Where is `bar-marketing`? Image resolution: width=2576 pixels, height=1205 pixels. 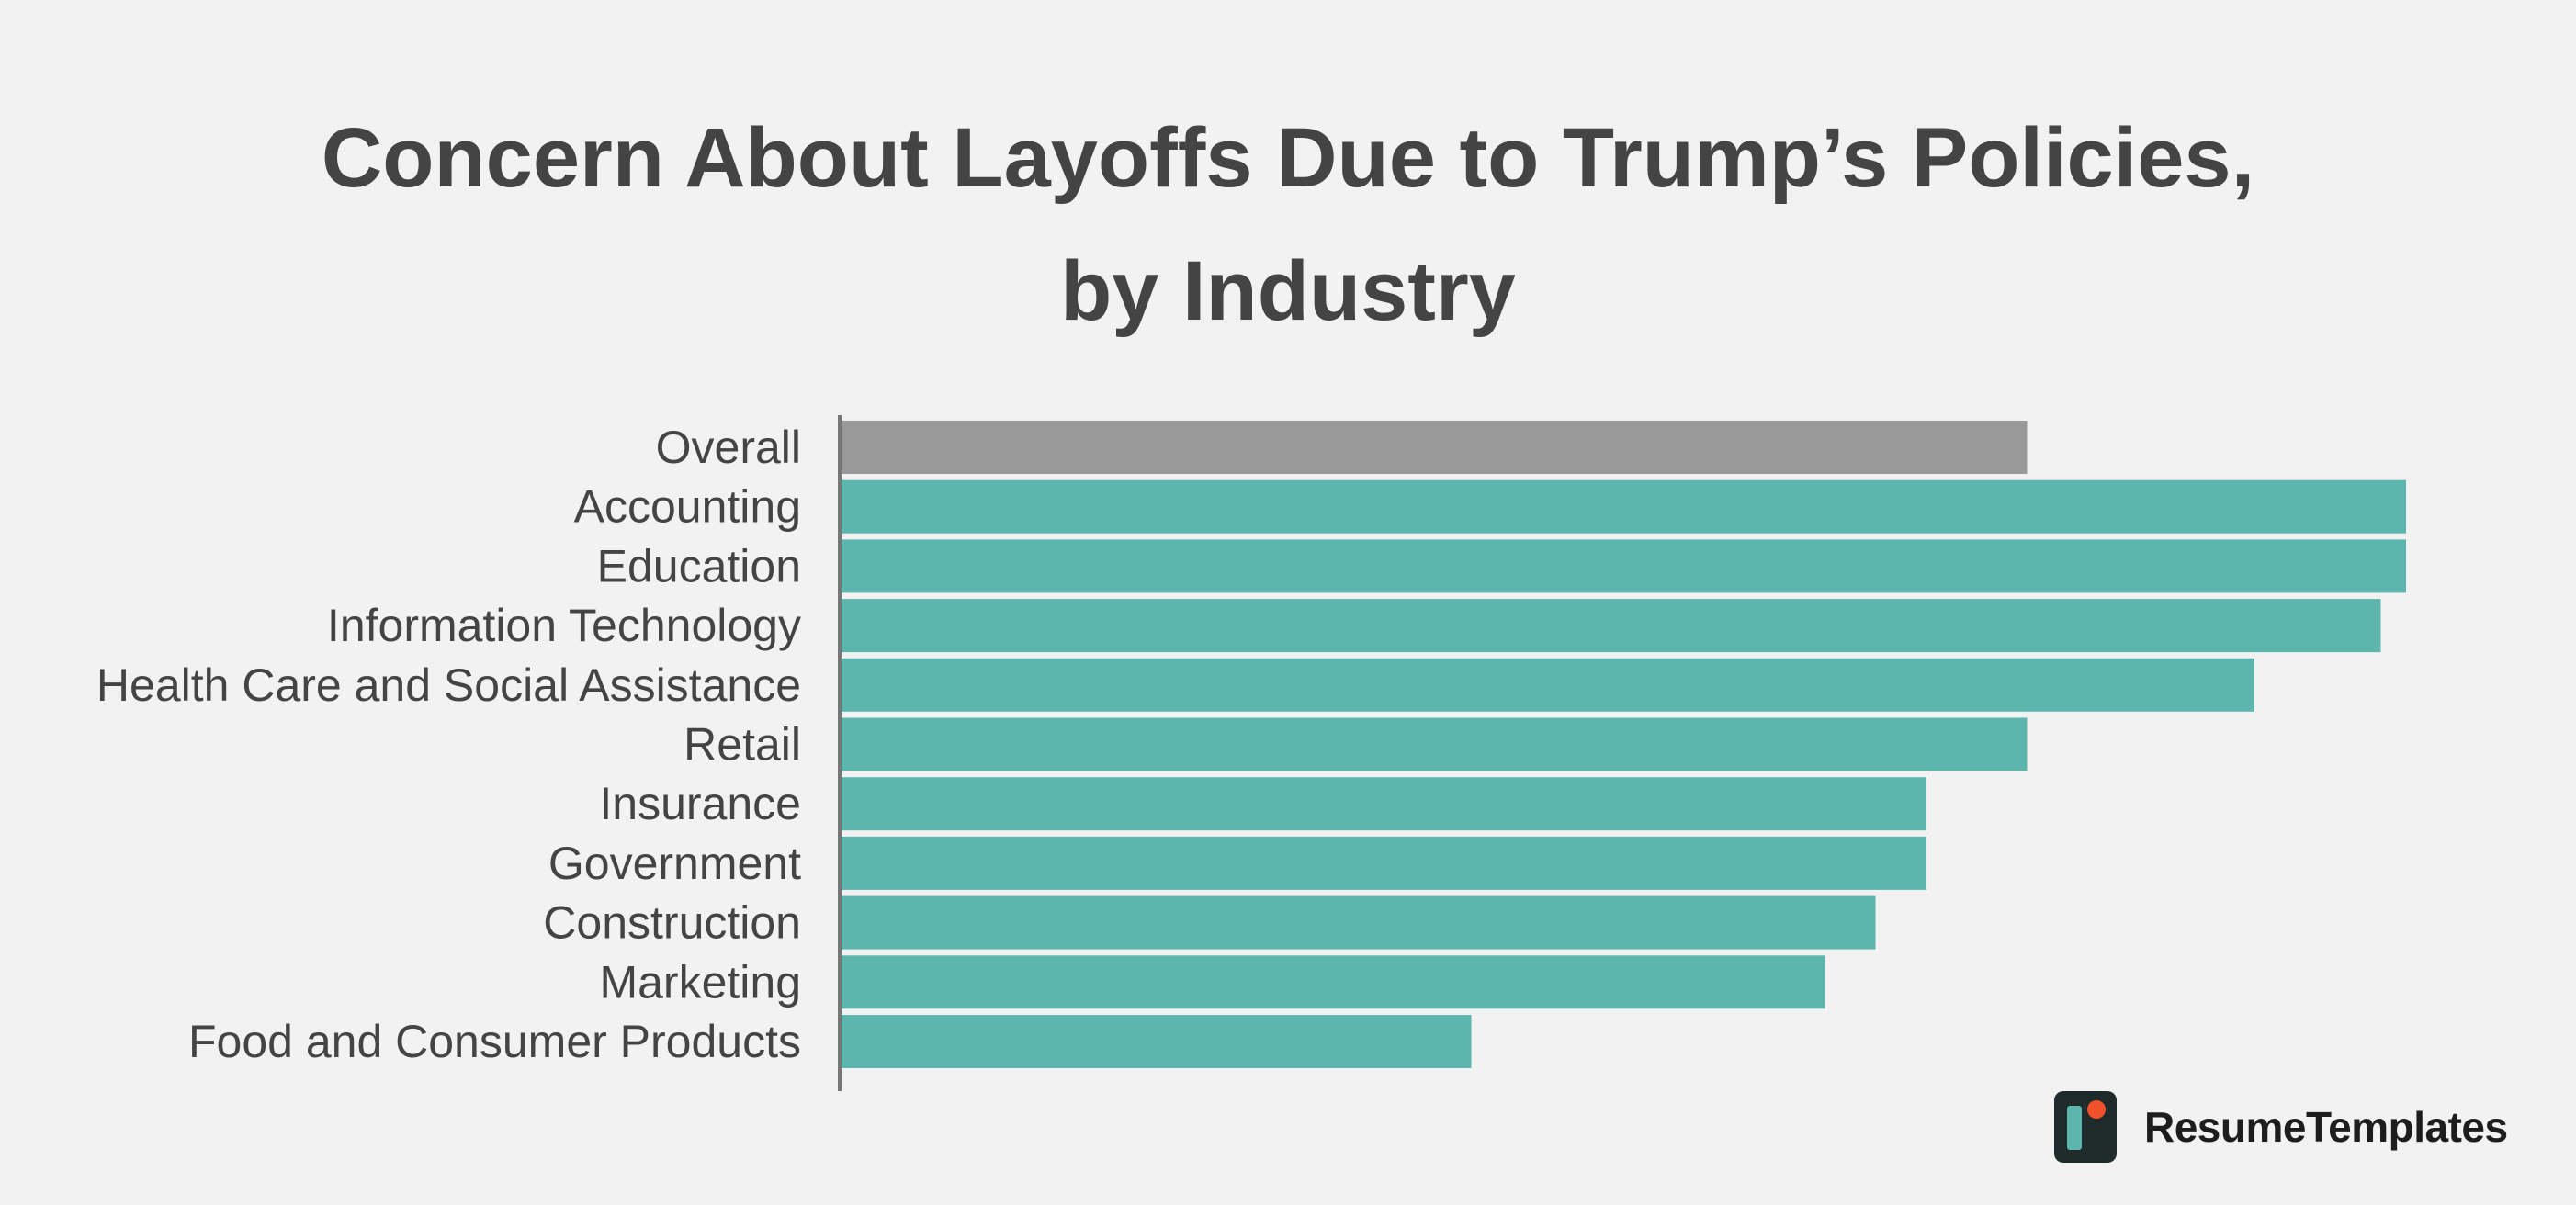 bar-marketing is located at coordinates (1332, 982).